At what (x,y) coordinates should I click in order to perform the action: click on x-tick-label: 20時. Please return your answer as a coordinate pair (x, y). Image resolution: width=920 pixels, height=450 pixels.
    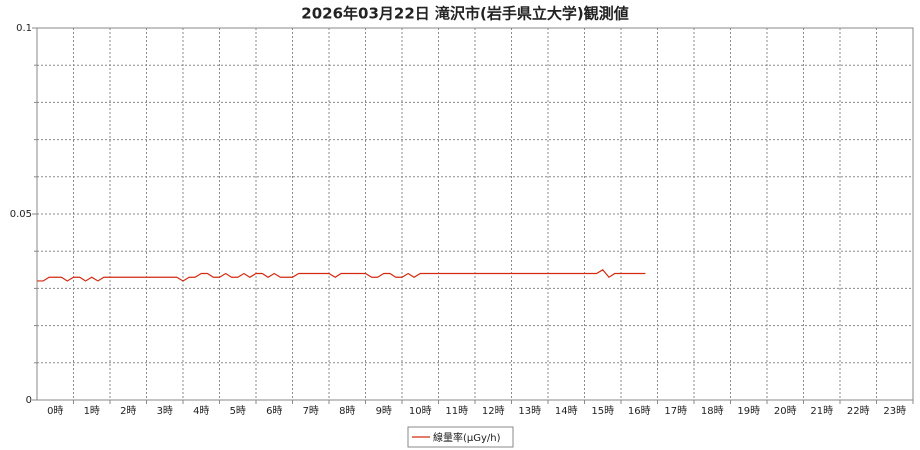
    Looking at the image, I should click on (785, 411).